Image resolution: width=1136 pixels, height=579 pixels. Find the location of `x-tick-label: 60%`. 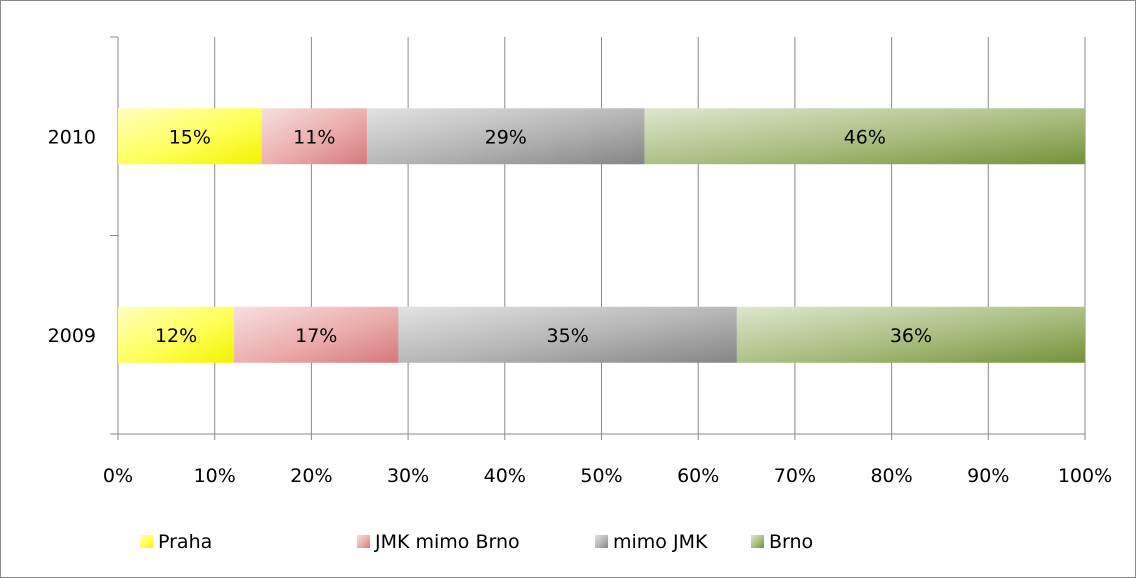

x-tick-label: 60% is located at coordinates (698, 476).